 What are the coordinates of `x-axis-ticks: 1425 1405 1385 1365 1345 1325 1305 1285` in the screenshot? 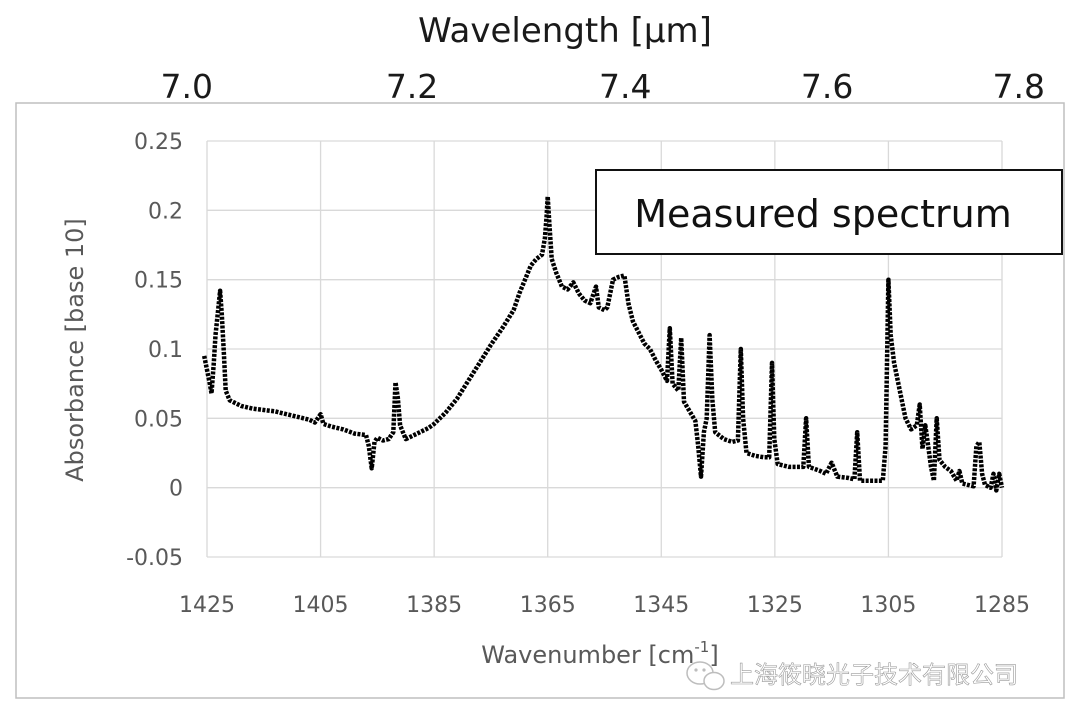 It's located at (604, 605).